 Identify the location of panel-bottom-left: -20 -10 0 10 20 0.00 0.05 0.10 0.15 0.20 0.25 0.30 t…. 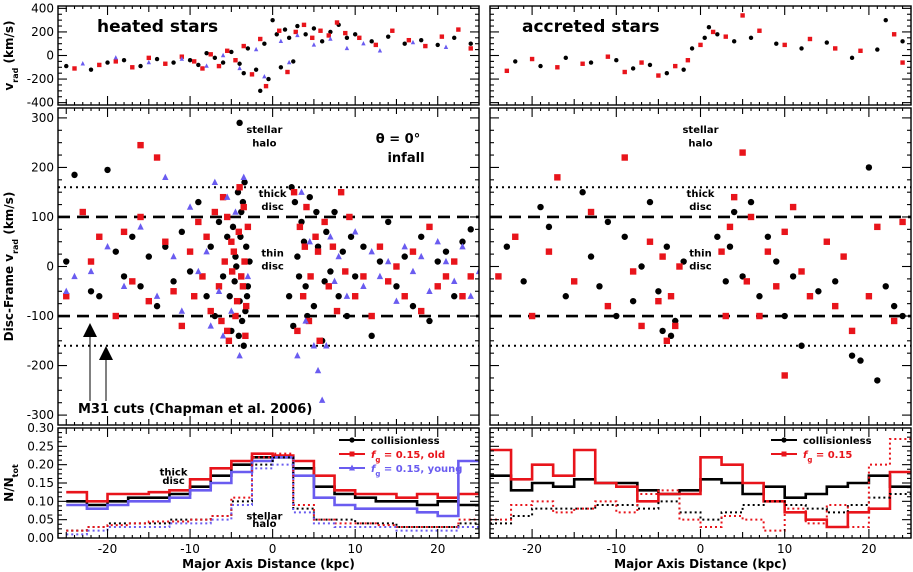
(241, 496).